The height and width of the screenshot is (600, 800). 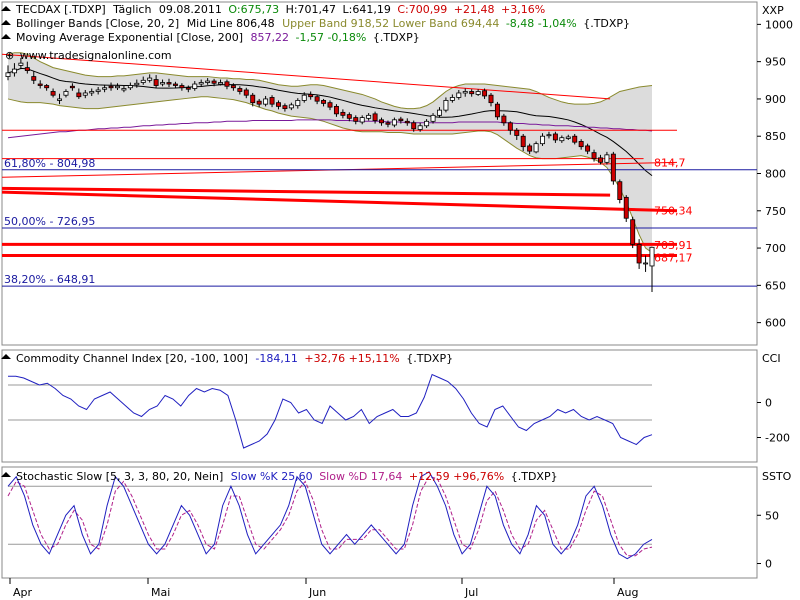 What do you see at coordinates (775, 211) in the screenshot?
I see `main-ytick-label: 750` at bounding box center [775, 211].